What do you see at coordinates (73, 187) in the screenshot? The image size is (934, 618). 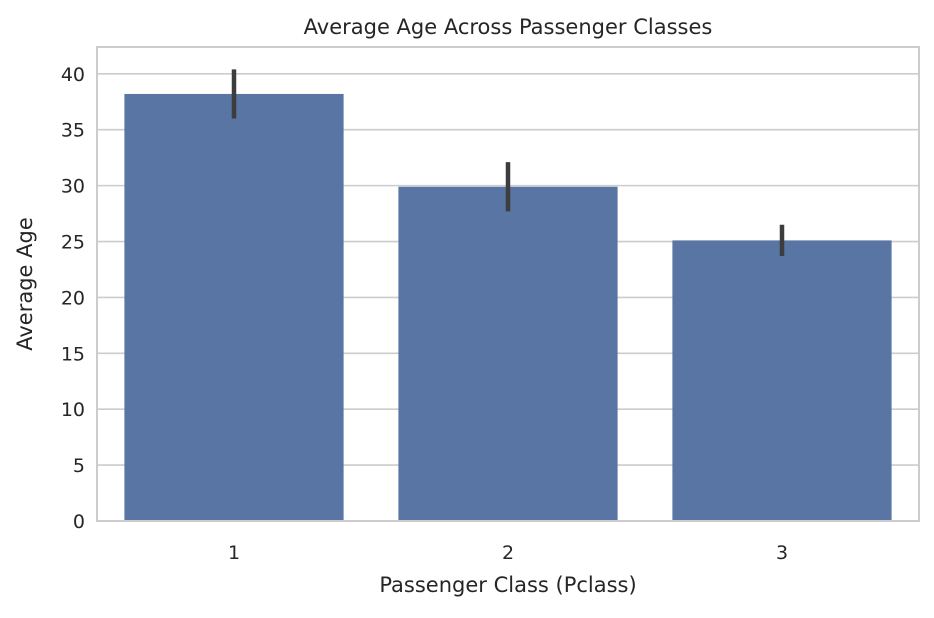 I see `y-tick-label: 30` at bounding box center [73, 187].